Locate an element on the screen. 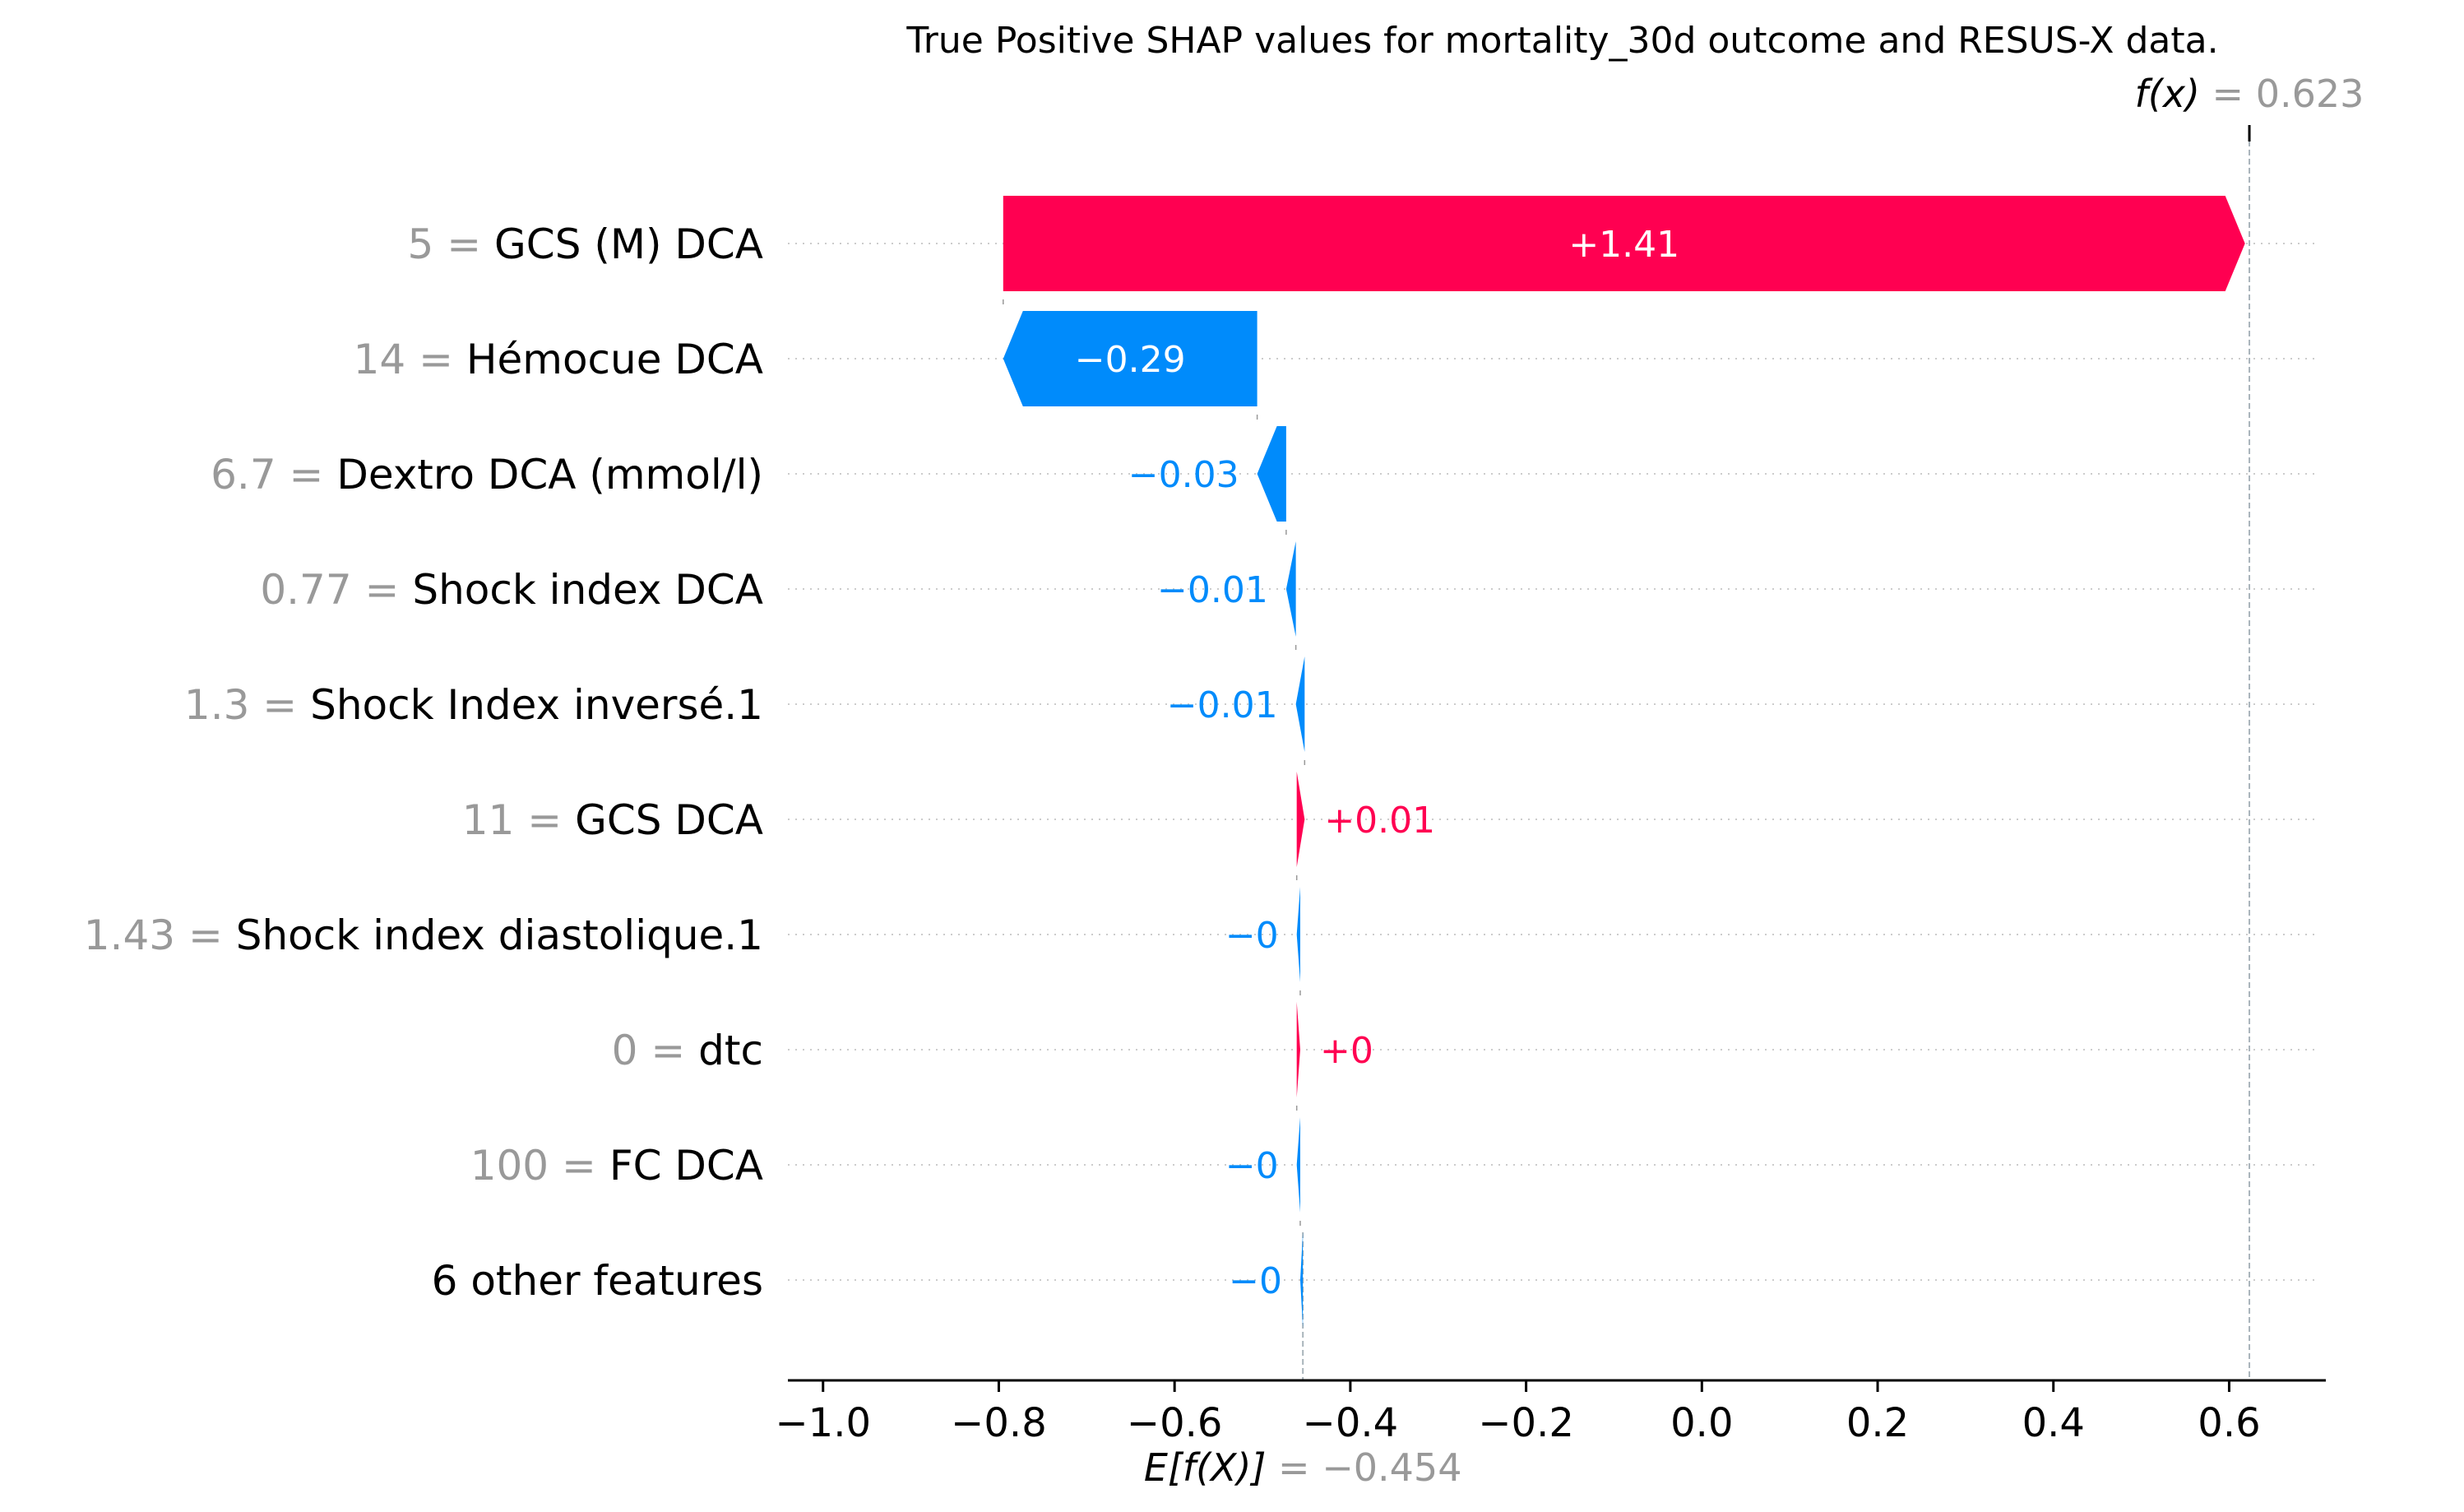  bar-value-label: −0.29 is located at coordinates (1130, 360).